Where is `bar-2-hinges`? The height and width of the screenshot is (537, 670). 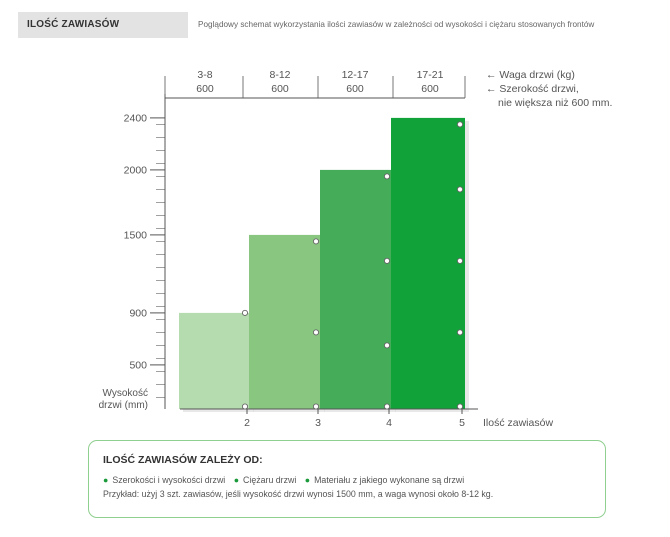 bar-2-hinges is located at coordinates (214, 360).